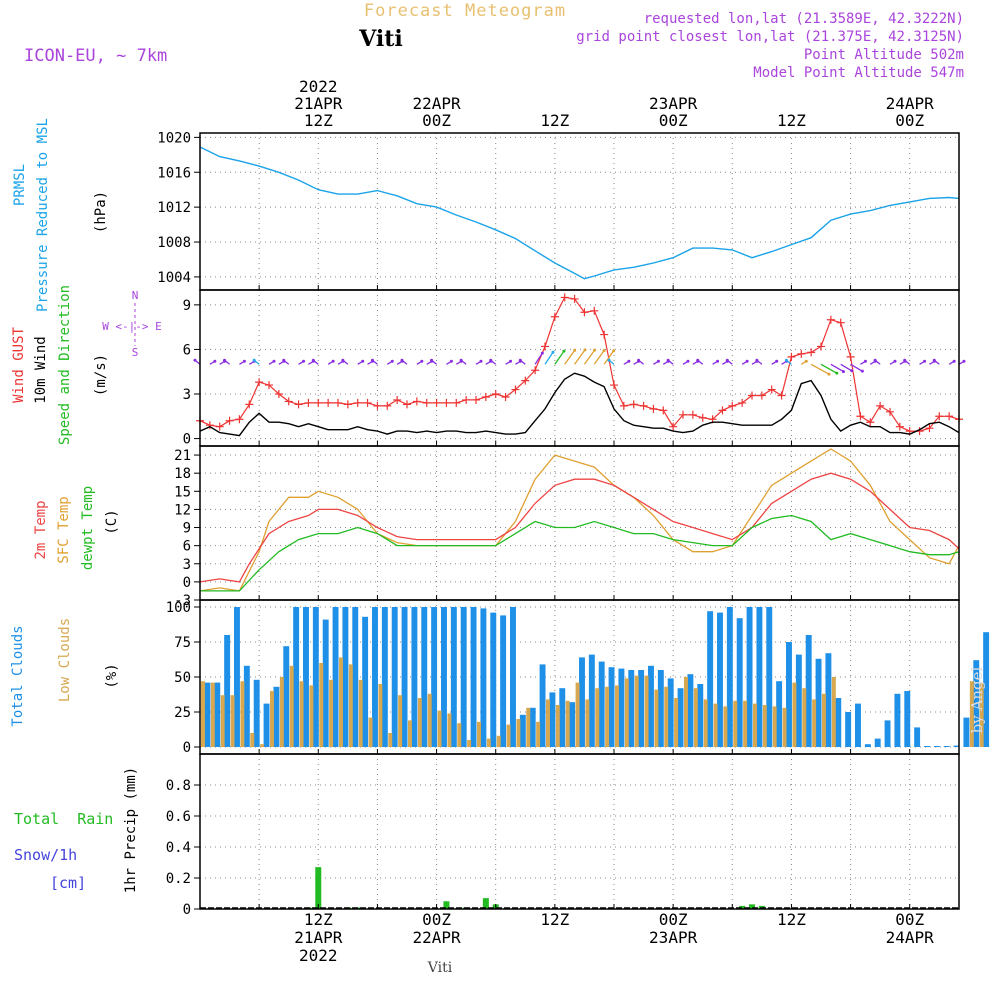  I want to click on bottom-time-label: 23APR, so click(673, 937).